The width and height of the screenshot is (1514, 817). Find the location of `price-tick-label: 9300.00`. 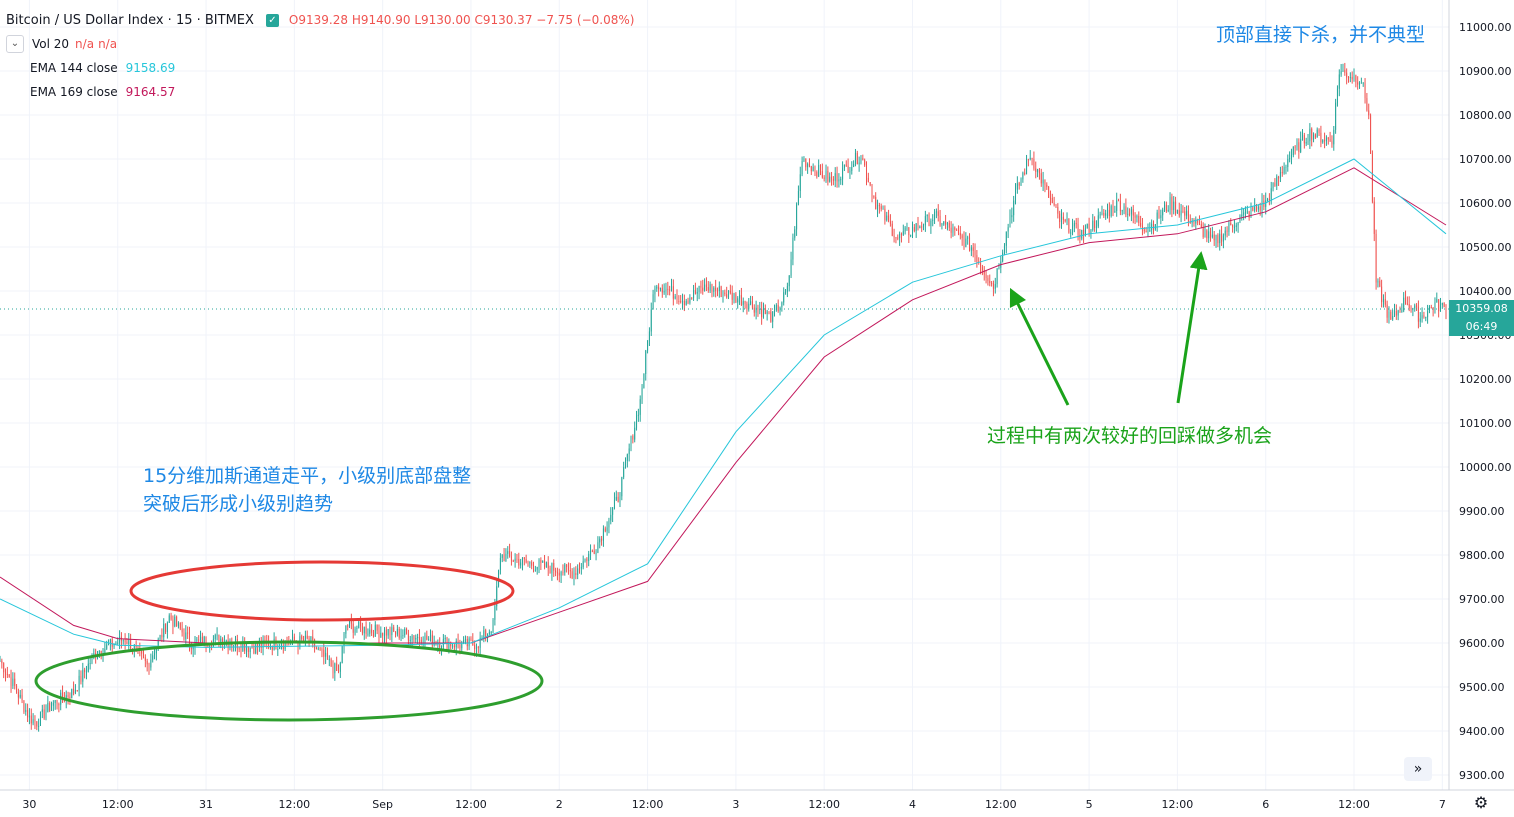

price-tick-label: 9300.00 is located at coordinates (1482, 775).